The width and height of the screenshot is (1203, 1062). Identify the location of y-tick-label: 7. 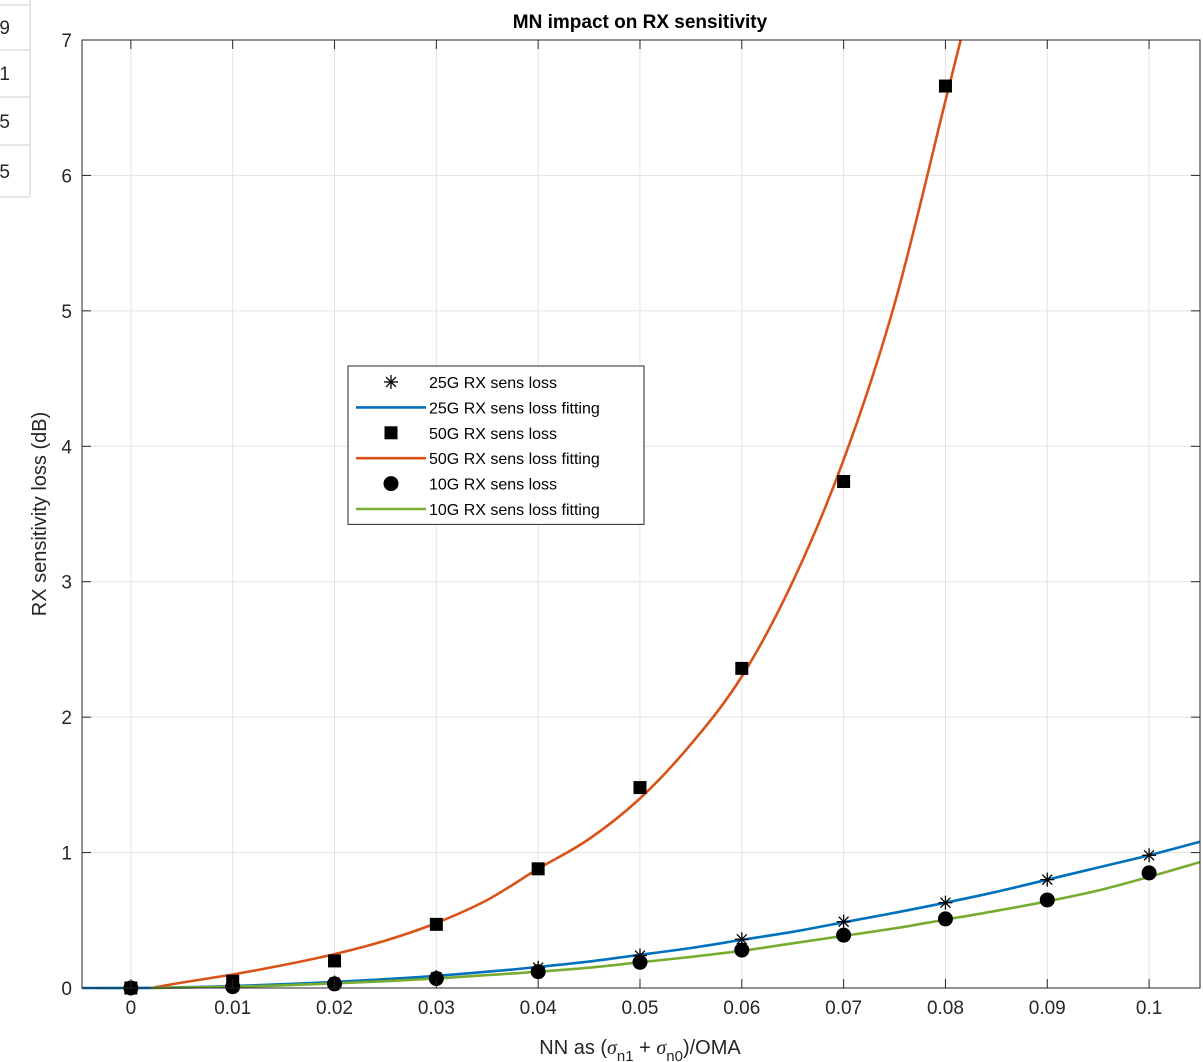
(66, 41).